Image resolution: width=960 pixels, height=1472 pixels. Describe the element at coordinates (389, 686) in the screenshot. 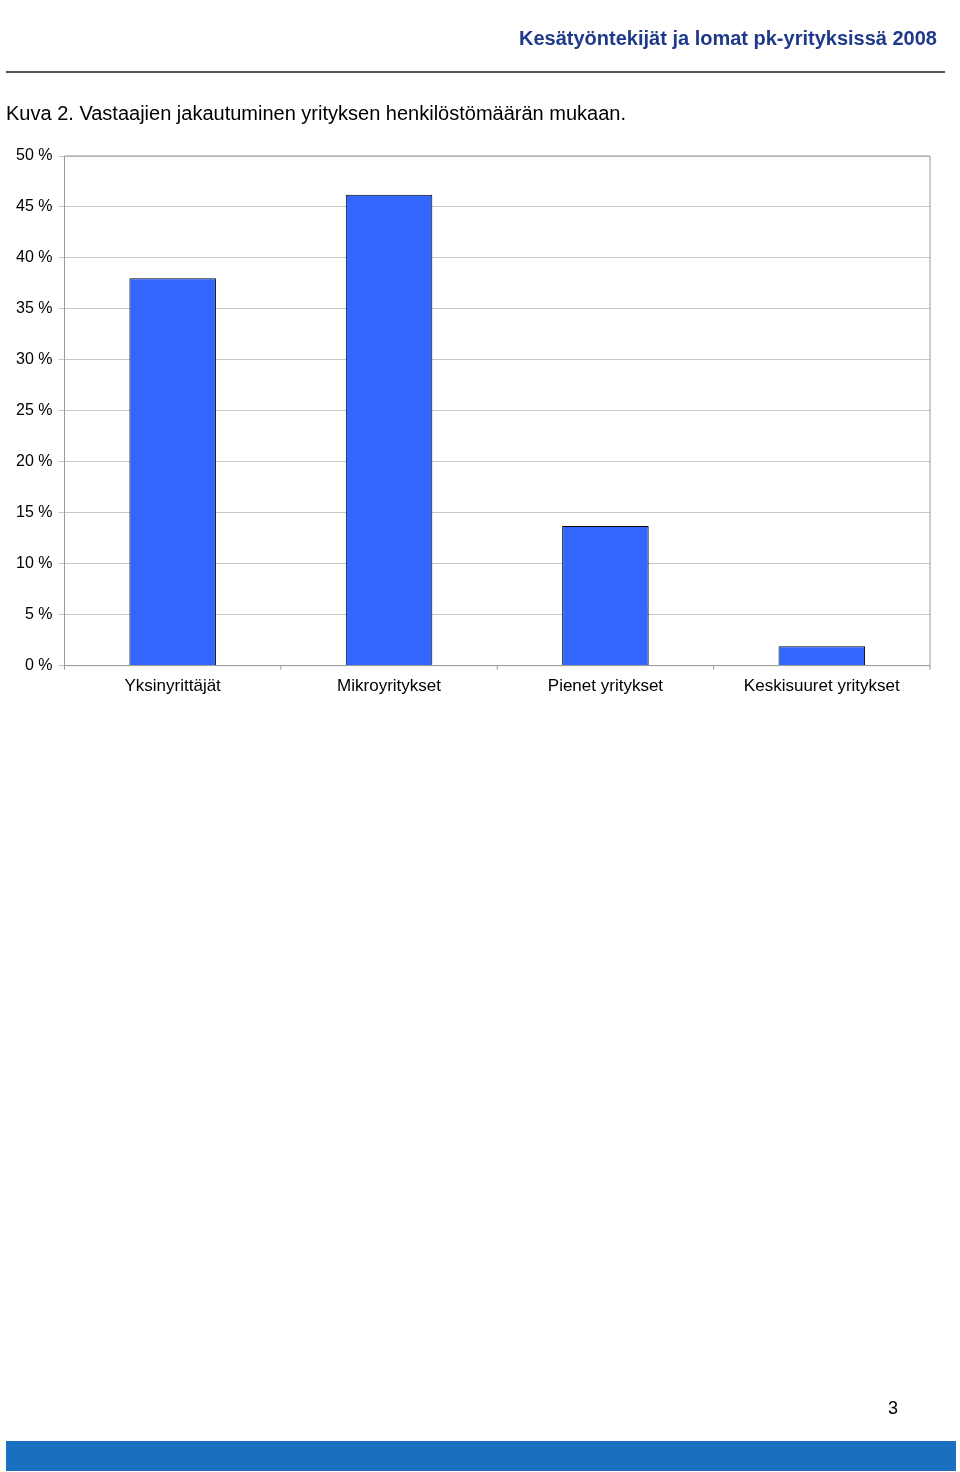

I see `x-tick-label: Mikroyritykset` at that location.